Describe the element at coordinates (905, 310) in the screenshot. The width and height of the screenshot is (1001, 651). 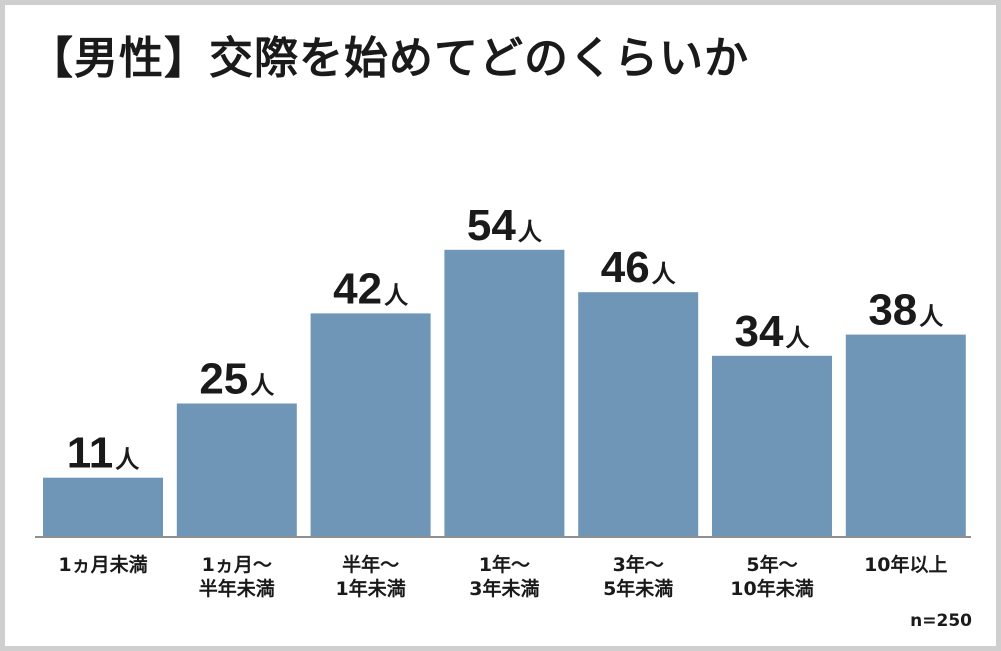
I see `bar-value-label-7: 38人` at that location.